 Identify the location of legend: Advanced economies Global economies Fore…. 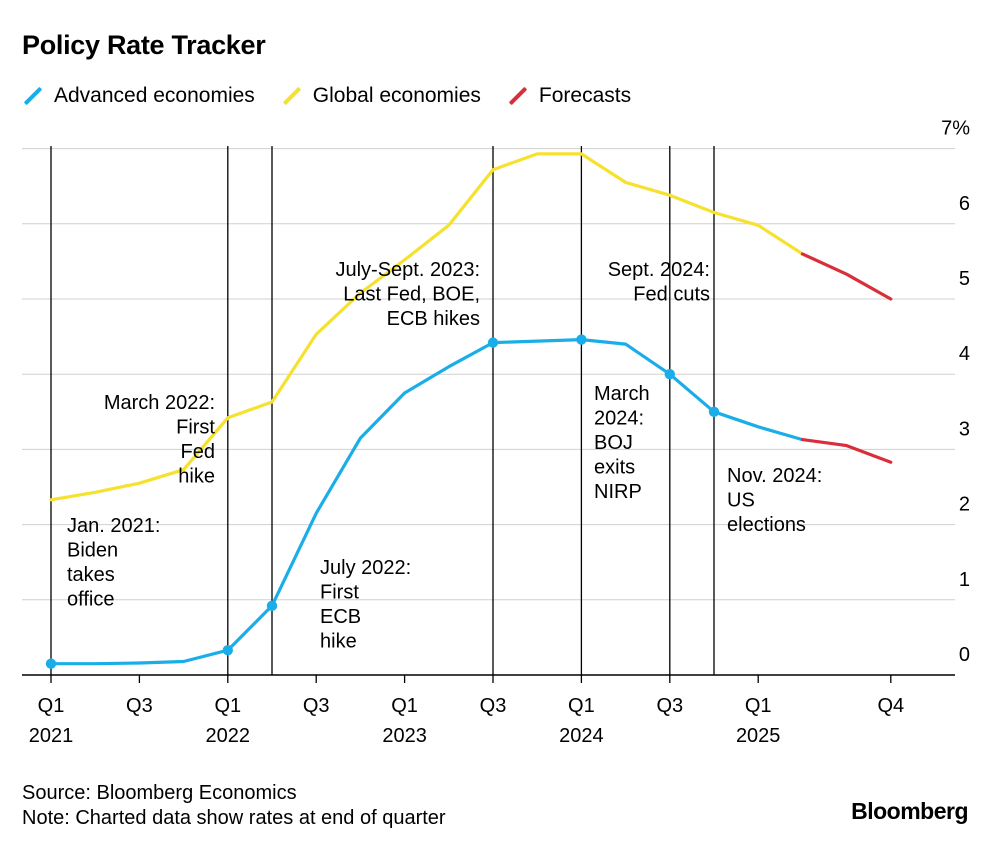
(339, 96).